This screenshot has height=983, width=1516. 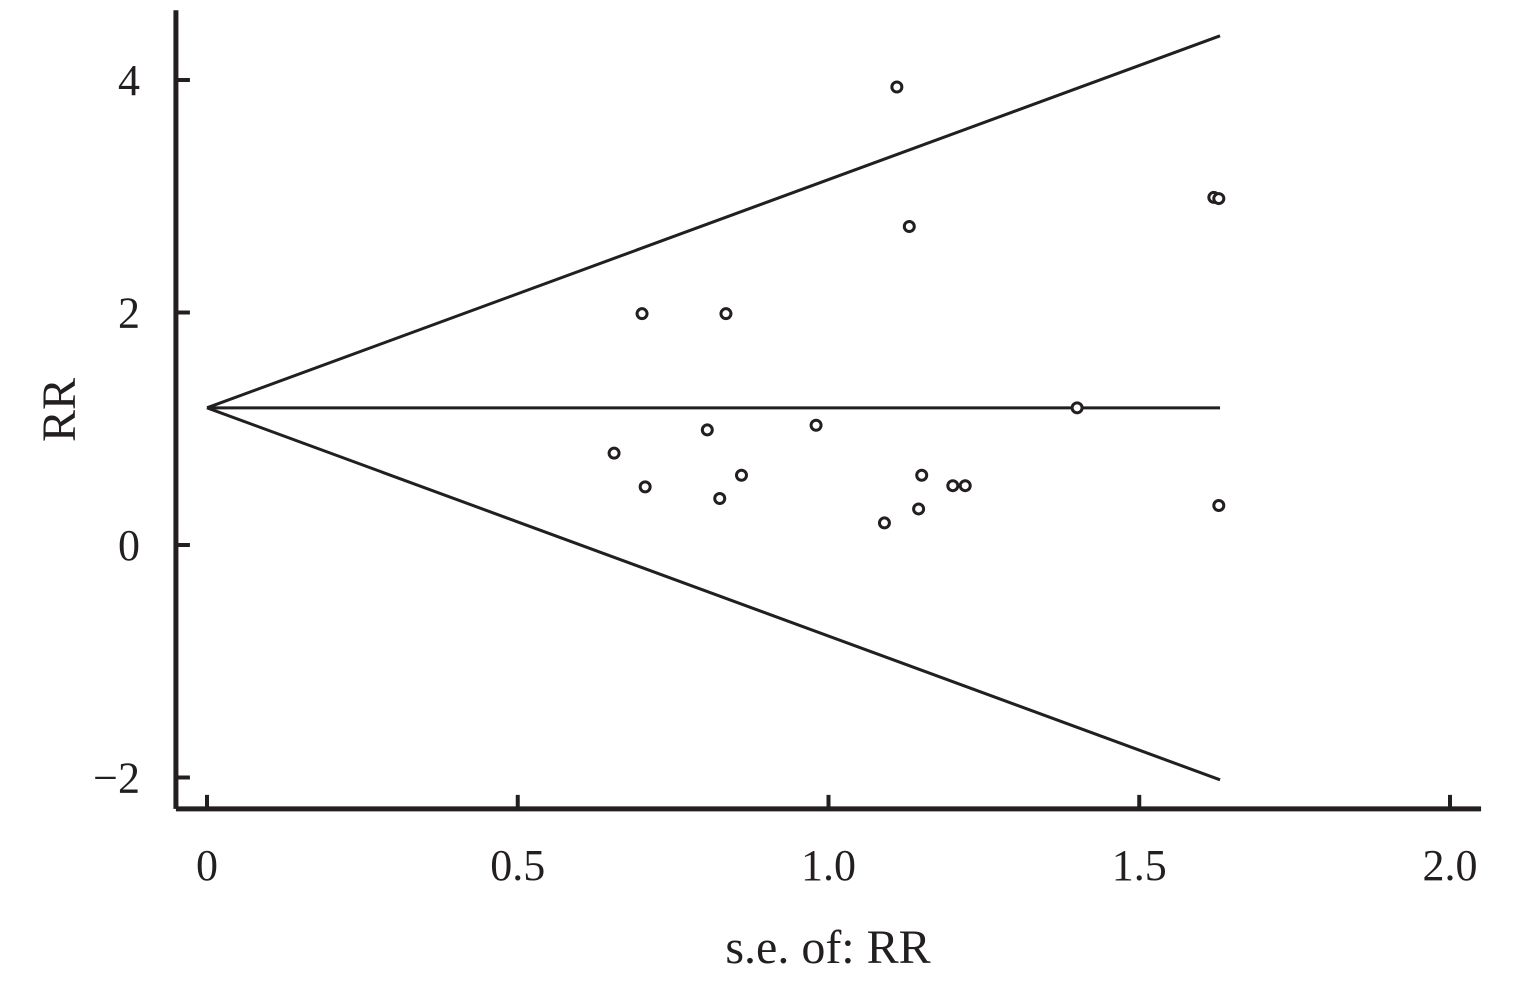 I want to click on x-tick-label: 1.5, so click(x=1139, y=865).